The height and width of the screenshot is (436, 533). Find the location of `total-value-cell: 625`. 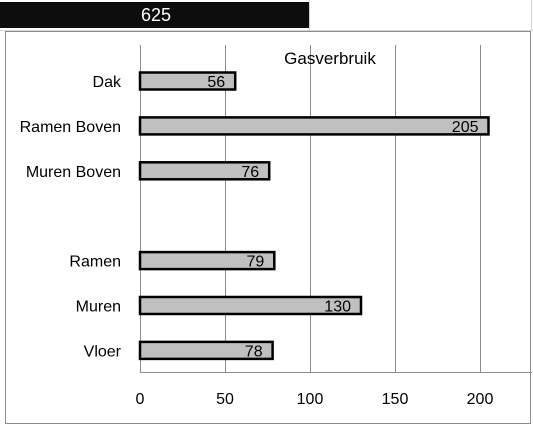

total-value-cell: 625 is located at coordinates (154, 15).